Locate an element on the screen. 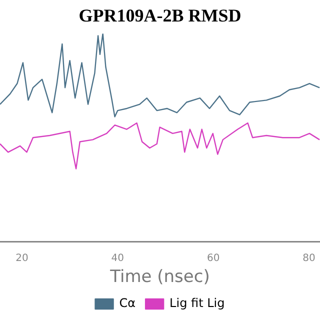 The width and height of the screenshot is (320, 320). x-axis-title: Time (nsec) is located at coordinates (159, 277).